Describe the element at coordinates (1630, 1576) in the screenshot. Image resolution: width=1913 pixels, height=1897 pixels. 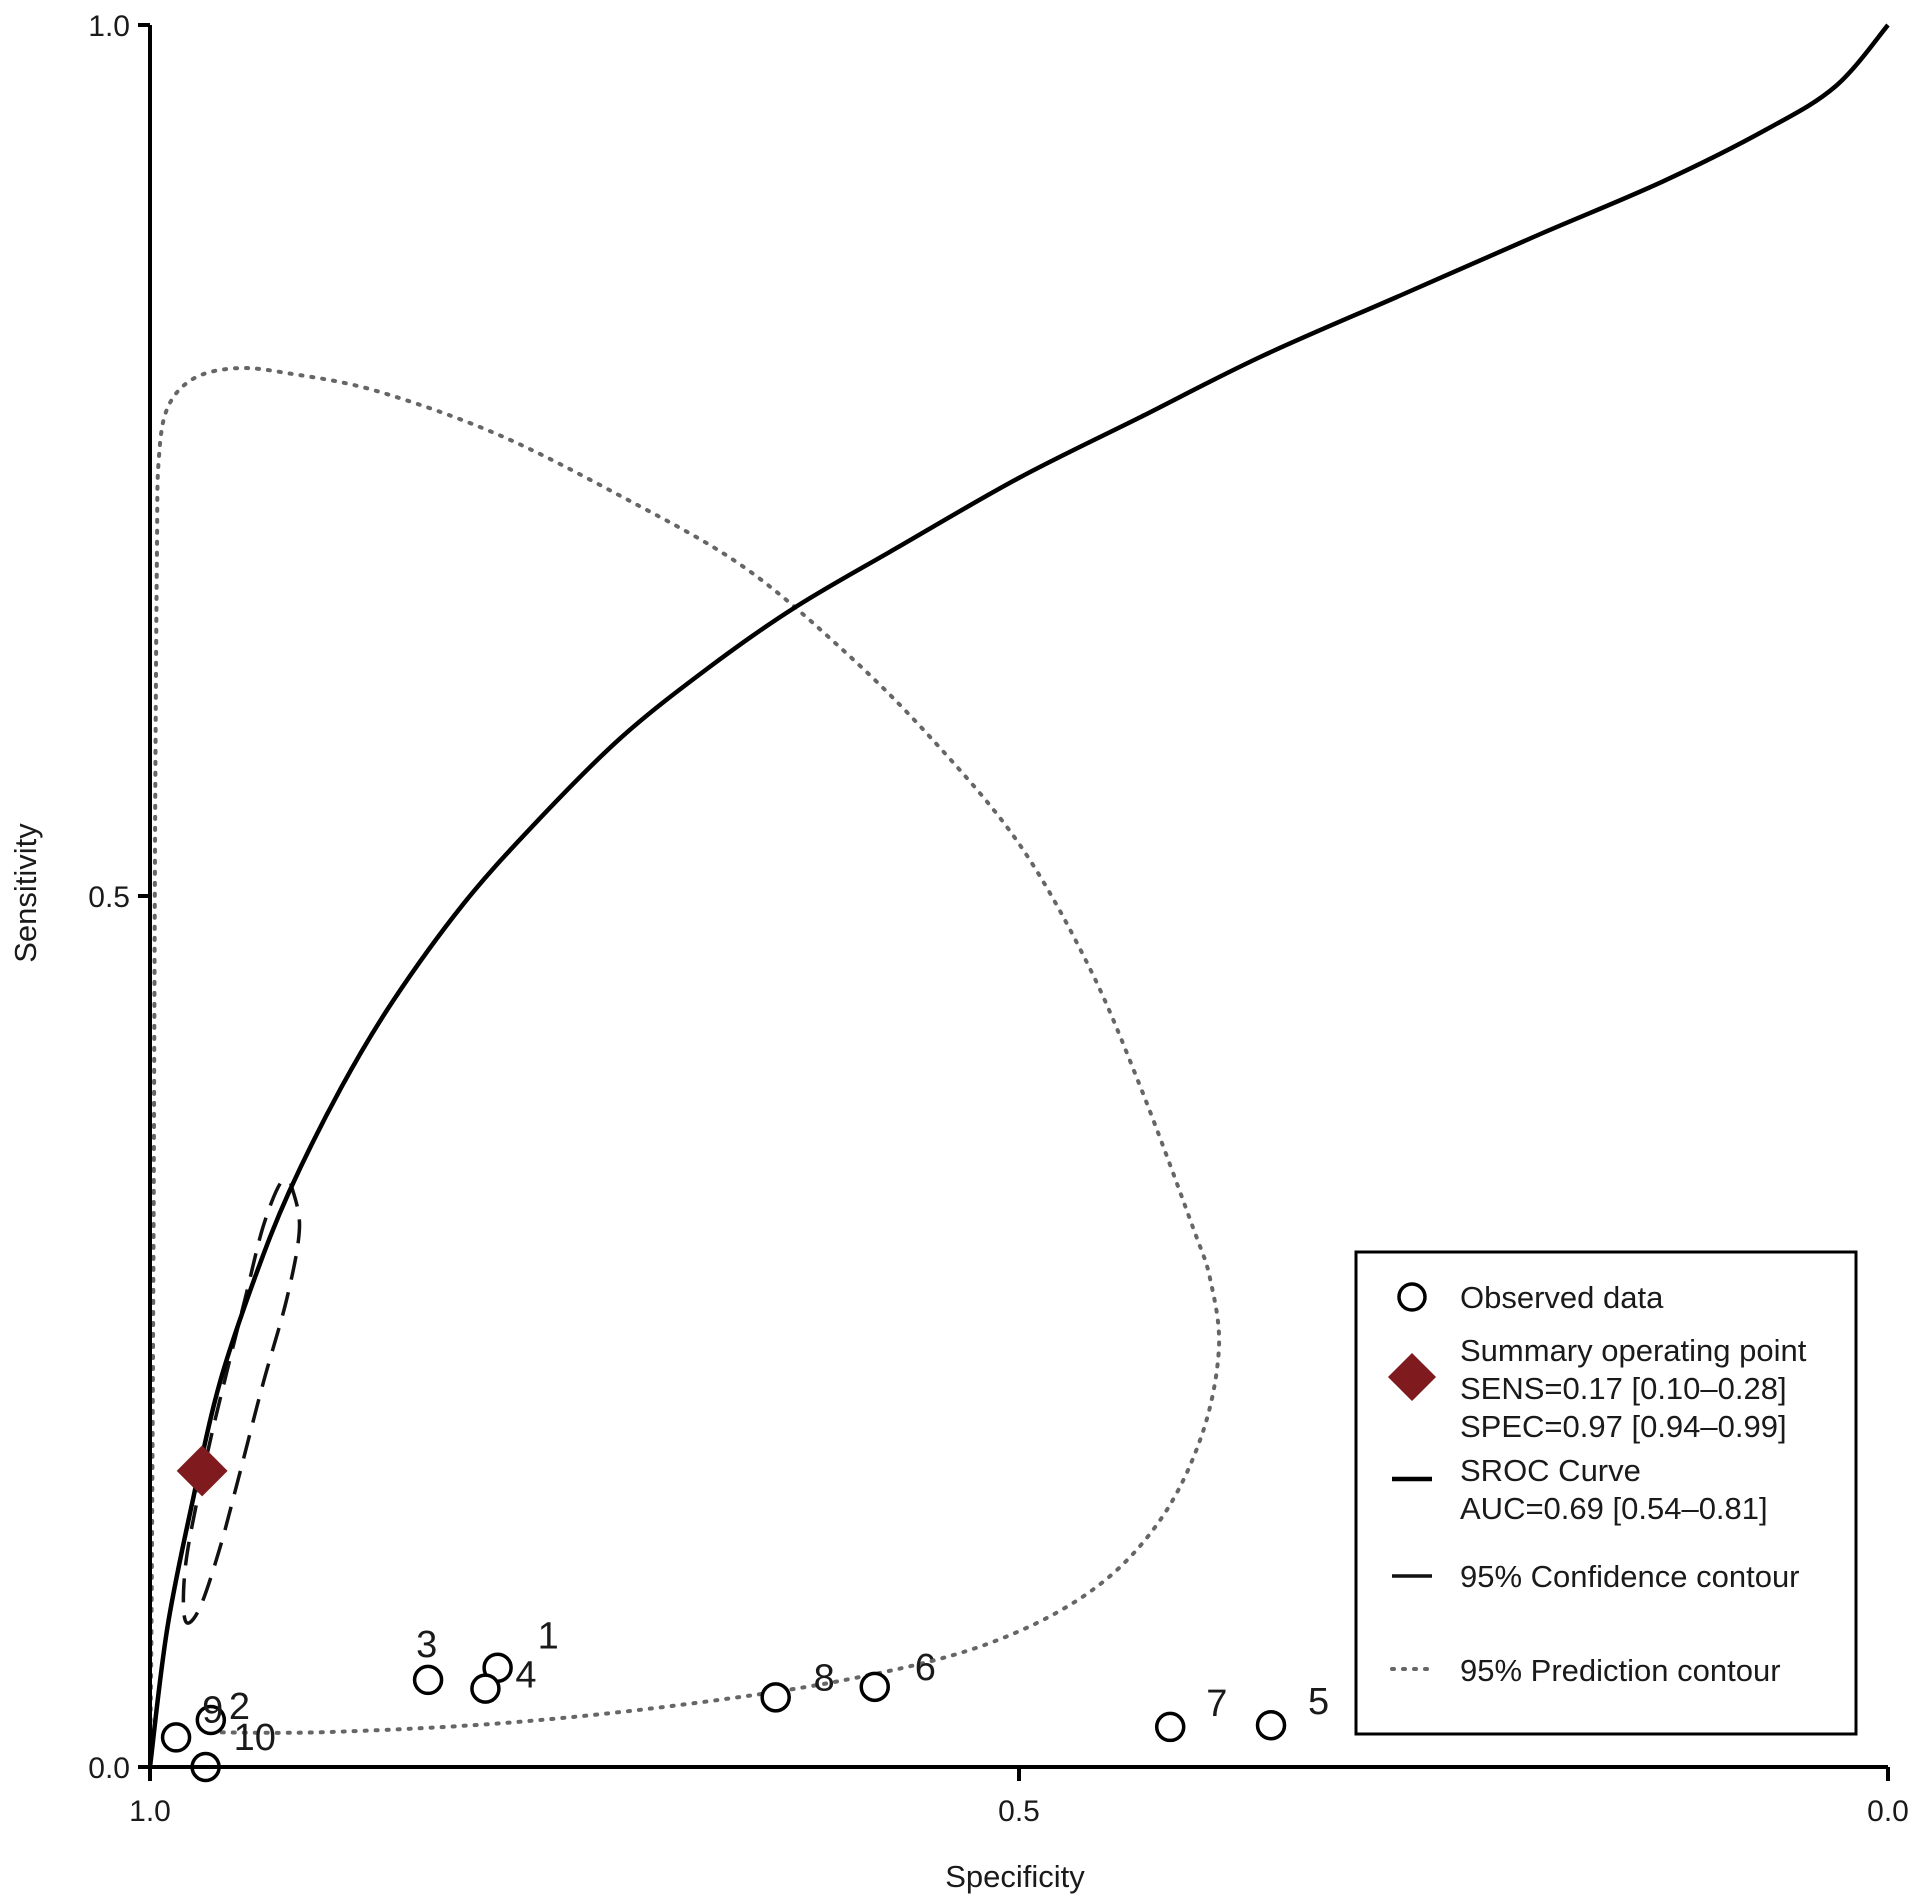
I see `legend-confidence-label: 95% Confidence contour` at that location.